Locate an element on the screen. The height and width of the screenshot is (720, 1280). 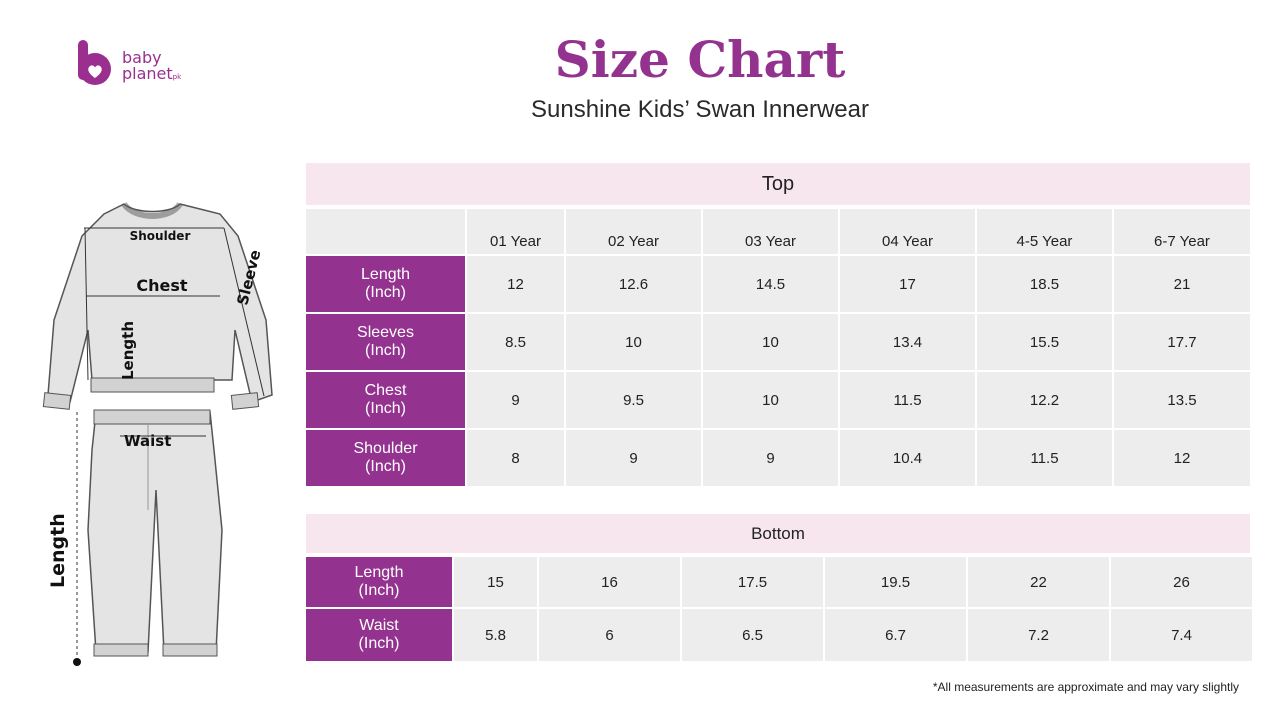
brand-line1: baby is located at coordinates (142, 57).